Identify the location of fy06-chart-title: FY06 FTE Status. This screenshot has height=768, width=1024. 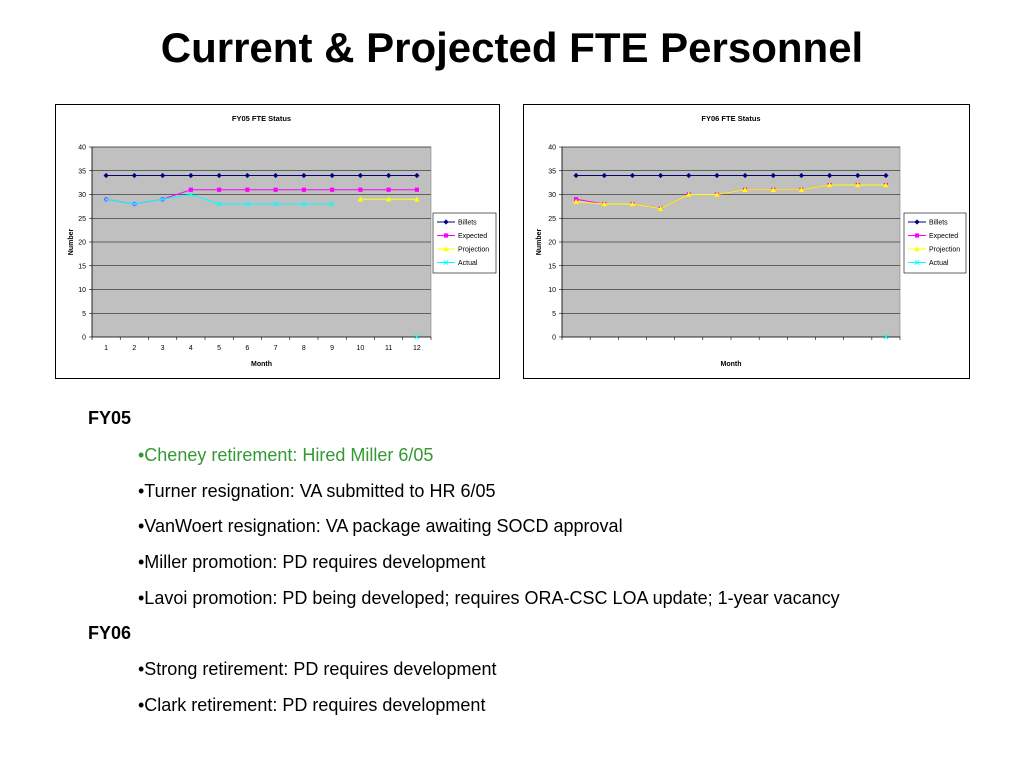
(730, 118).